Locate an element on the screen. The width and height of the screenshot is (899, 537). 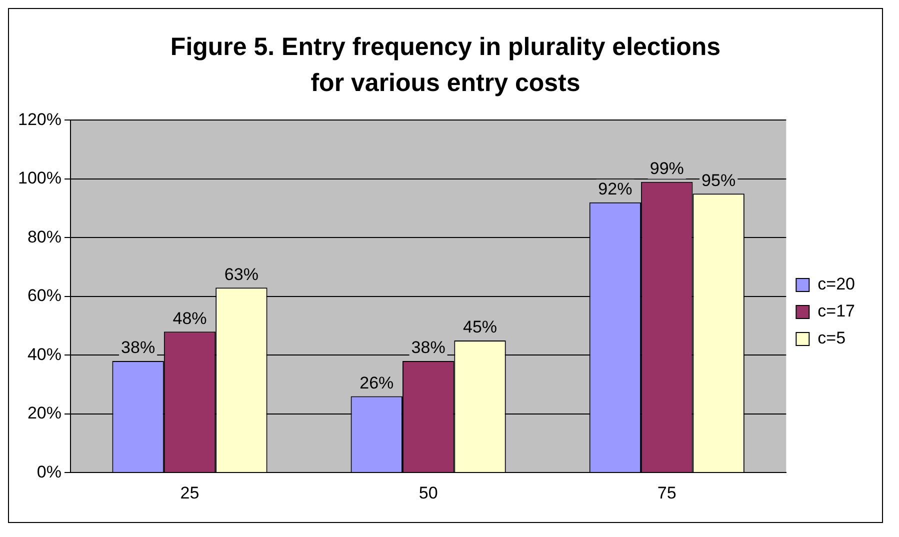
y-tick-label: 80% is located at coordinates (44, 236).